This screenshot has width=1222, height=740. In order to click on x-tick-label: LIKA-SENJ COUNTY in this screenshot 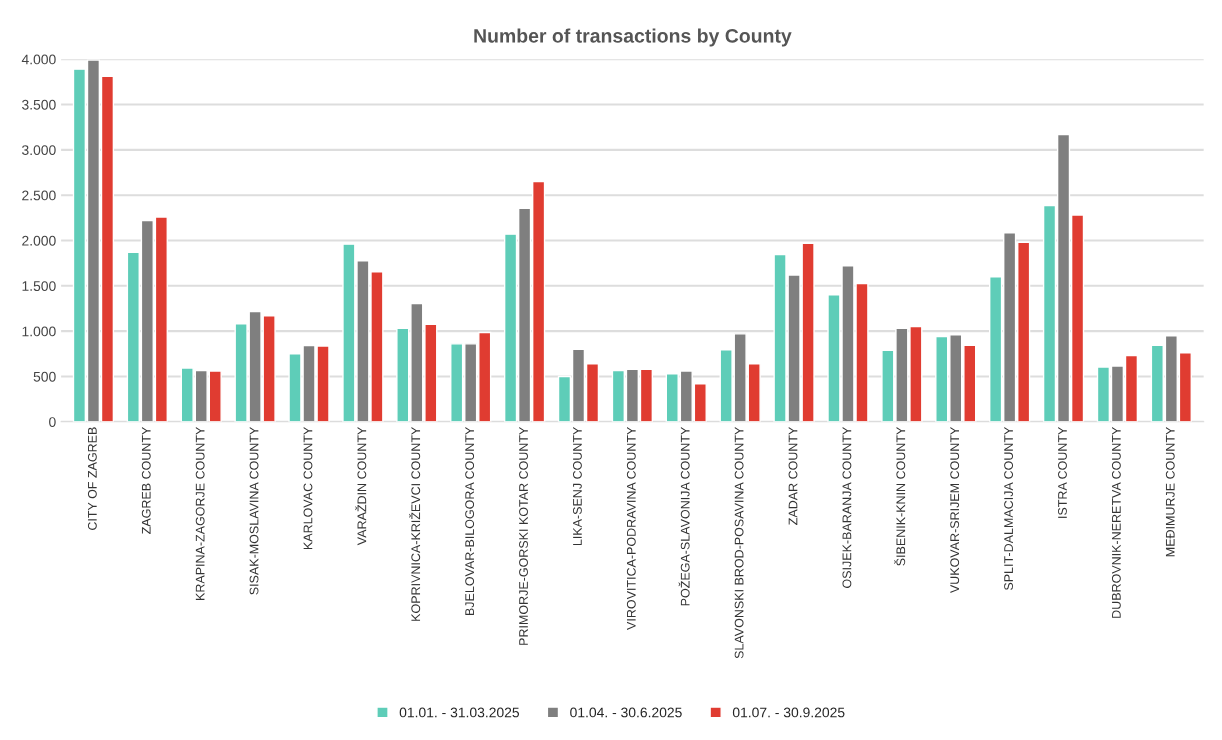, I will do `click(577, 486)`.